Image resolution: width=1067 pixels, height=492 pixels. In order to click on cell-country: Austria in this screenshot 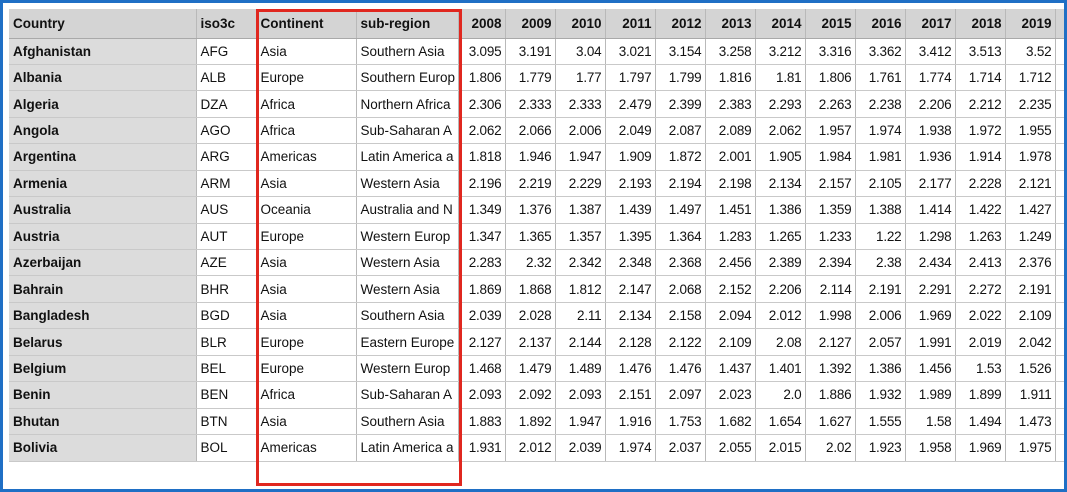, I will do `click(103, 237)`.